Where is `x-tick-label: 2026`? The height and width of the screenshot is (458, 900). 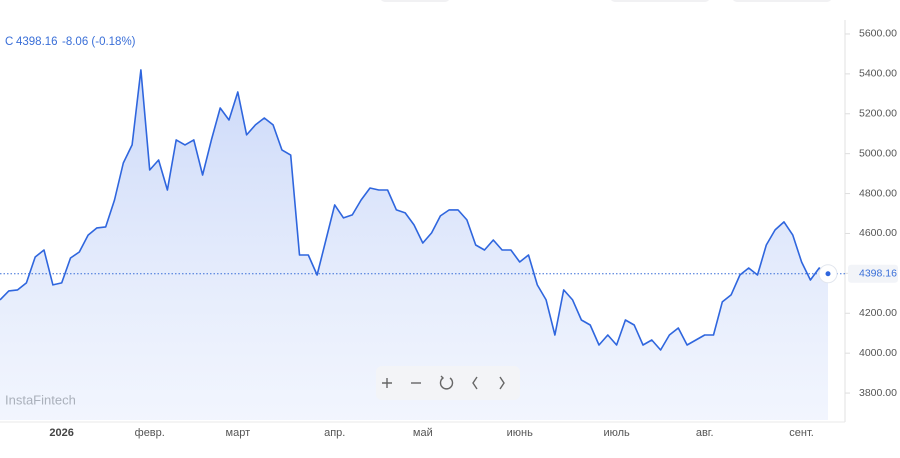
x-tick-label: 2026 is located at coordinates (61, 433).